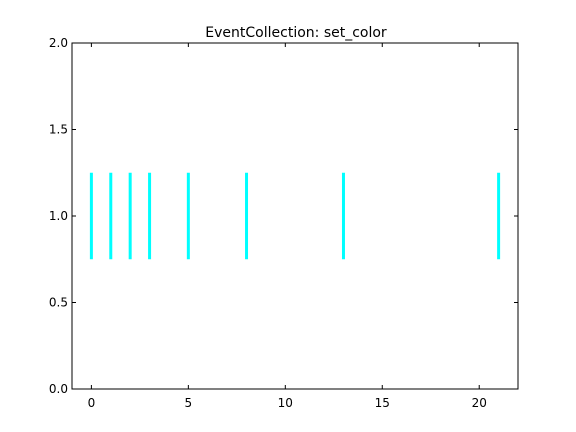  I want to click on chart-title: EventCollection: set_color, so click(296, 33).